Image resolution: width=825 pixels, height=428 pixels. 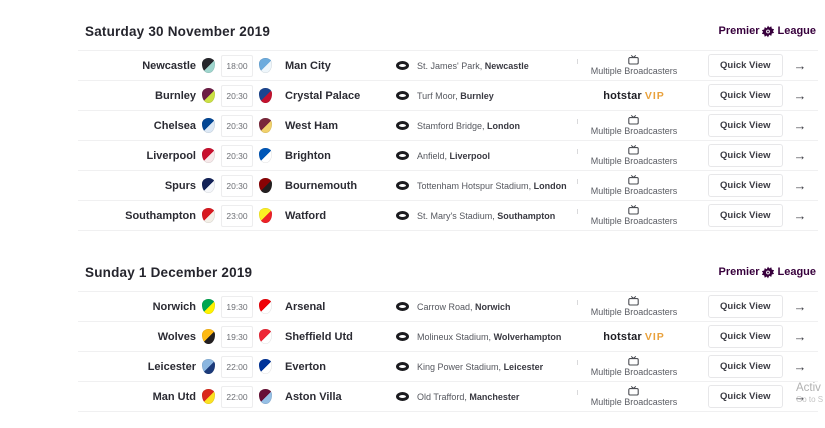 I want to click on venue-text: St. James' ParkNewcastle, so click(x=473, y=66).